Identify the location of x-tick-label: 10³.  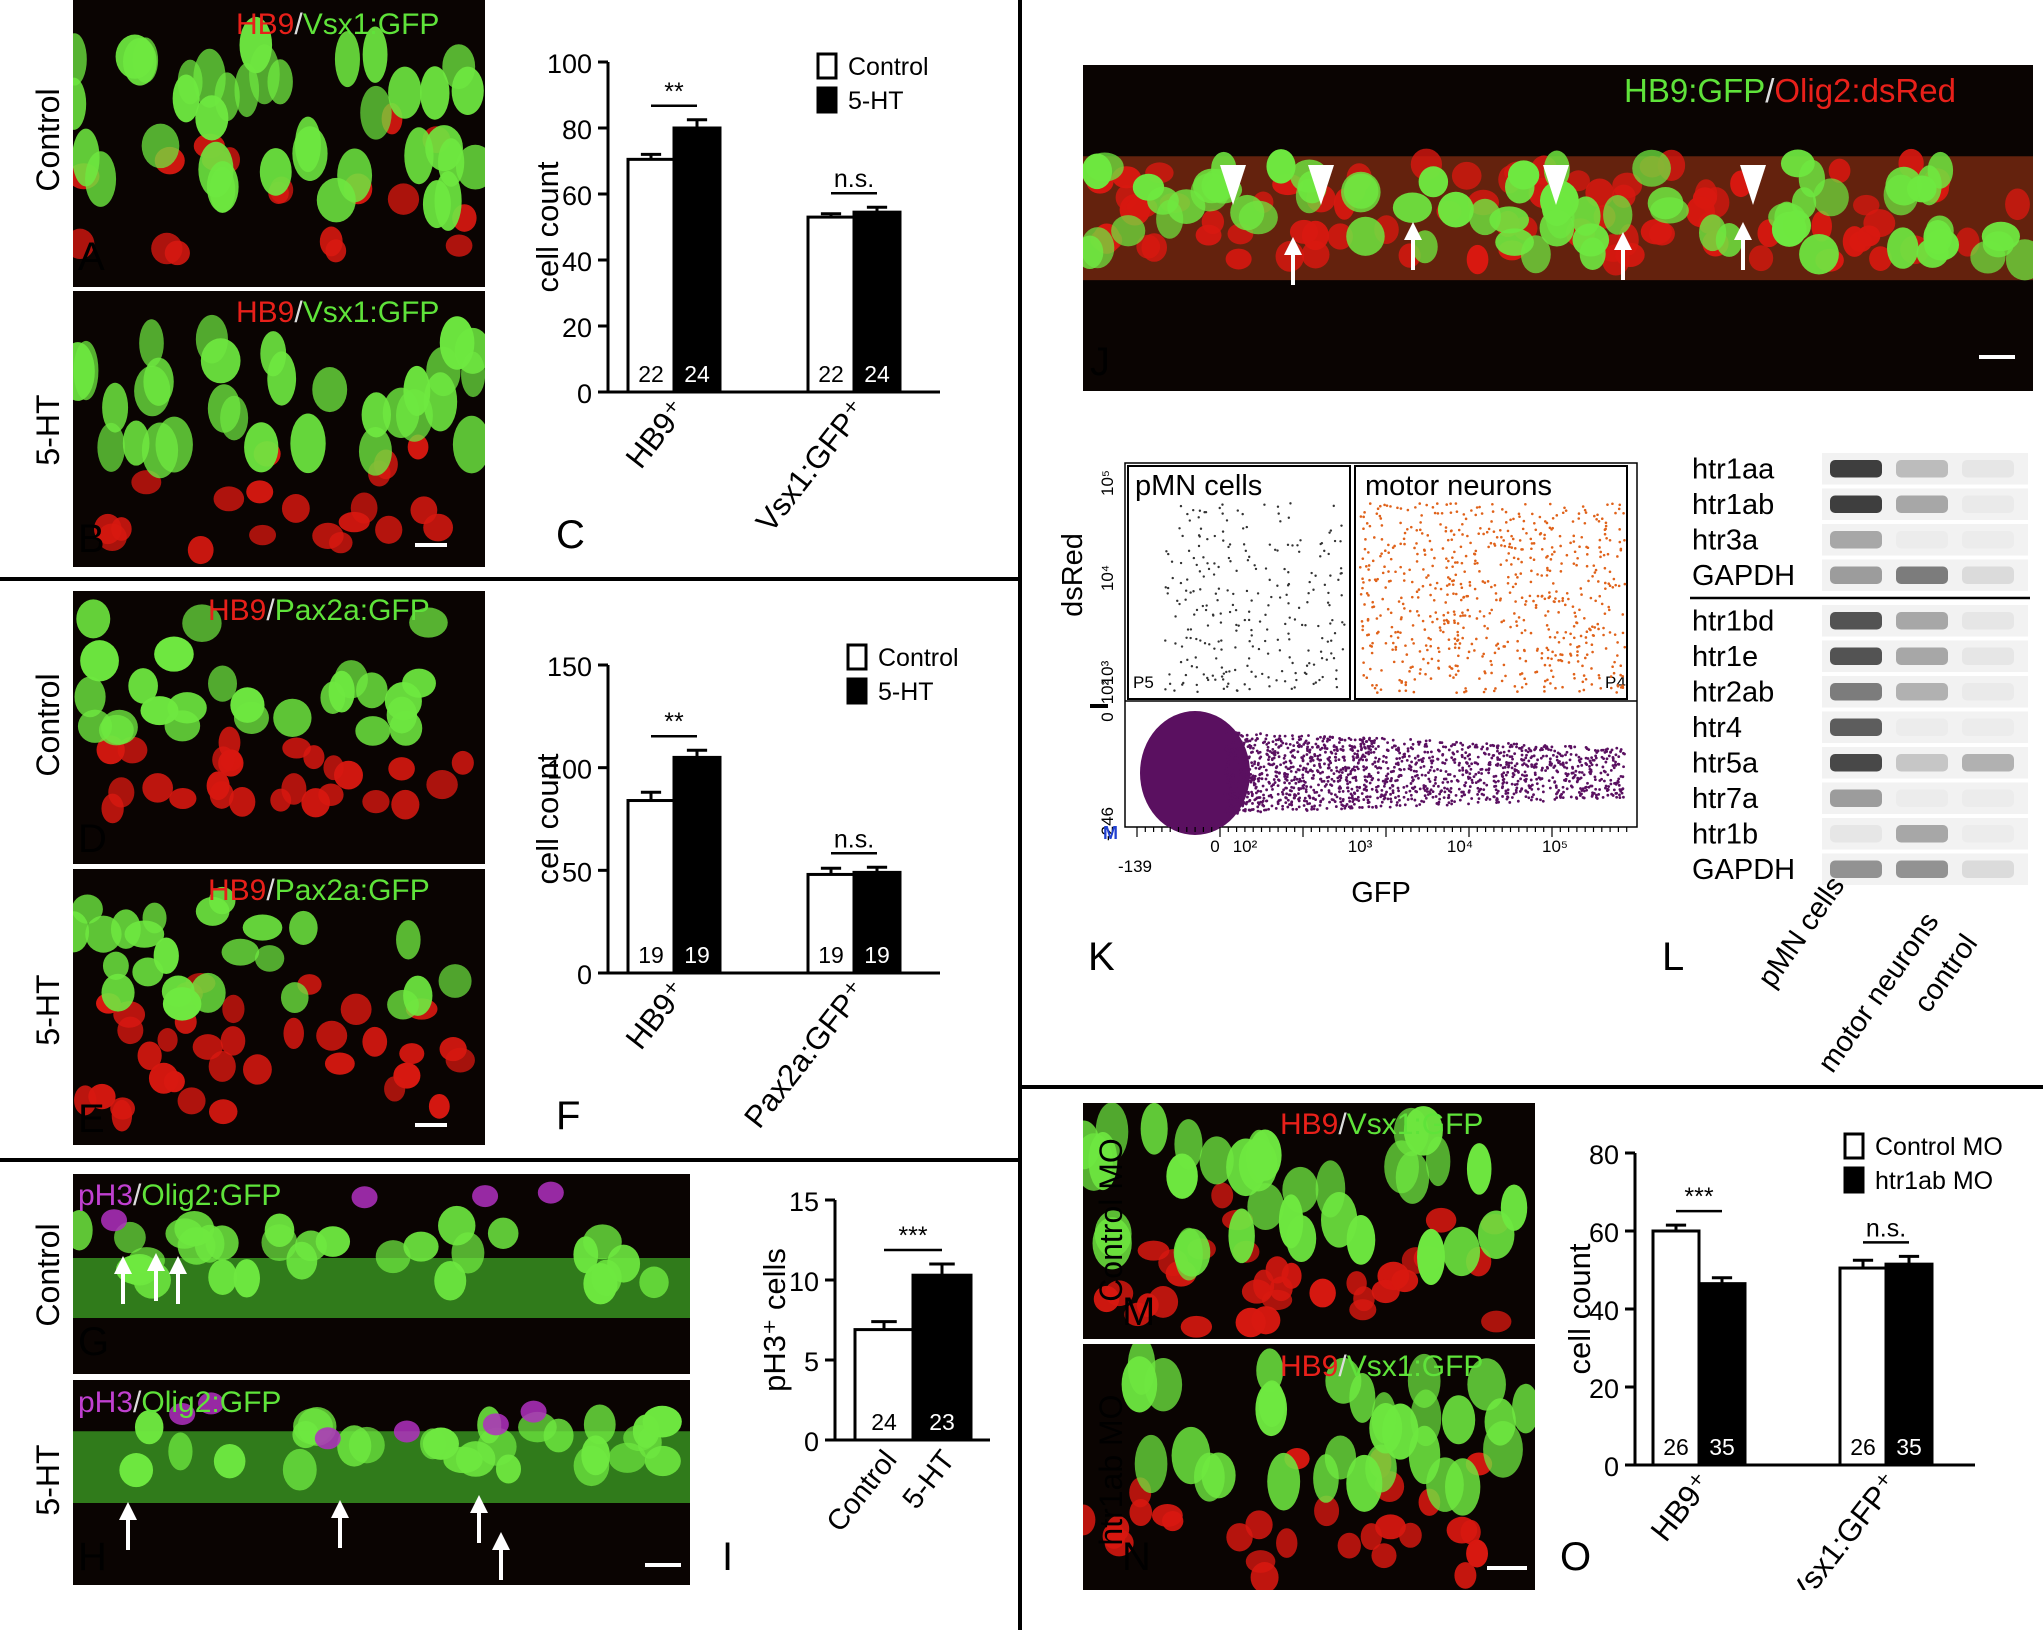
(1360, 846).